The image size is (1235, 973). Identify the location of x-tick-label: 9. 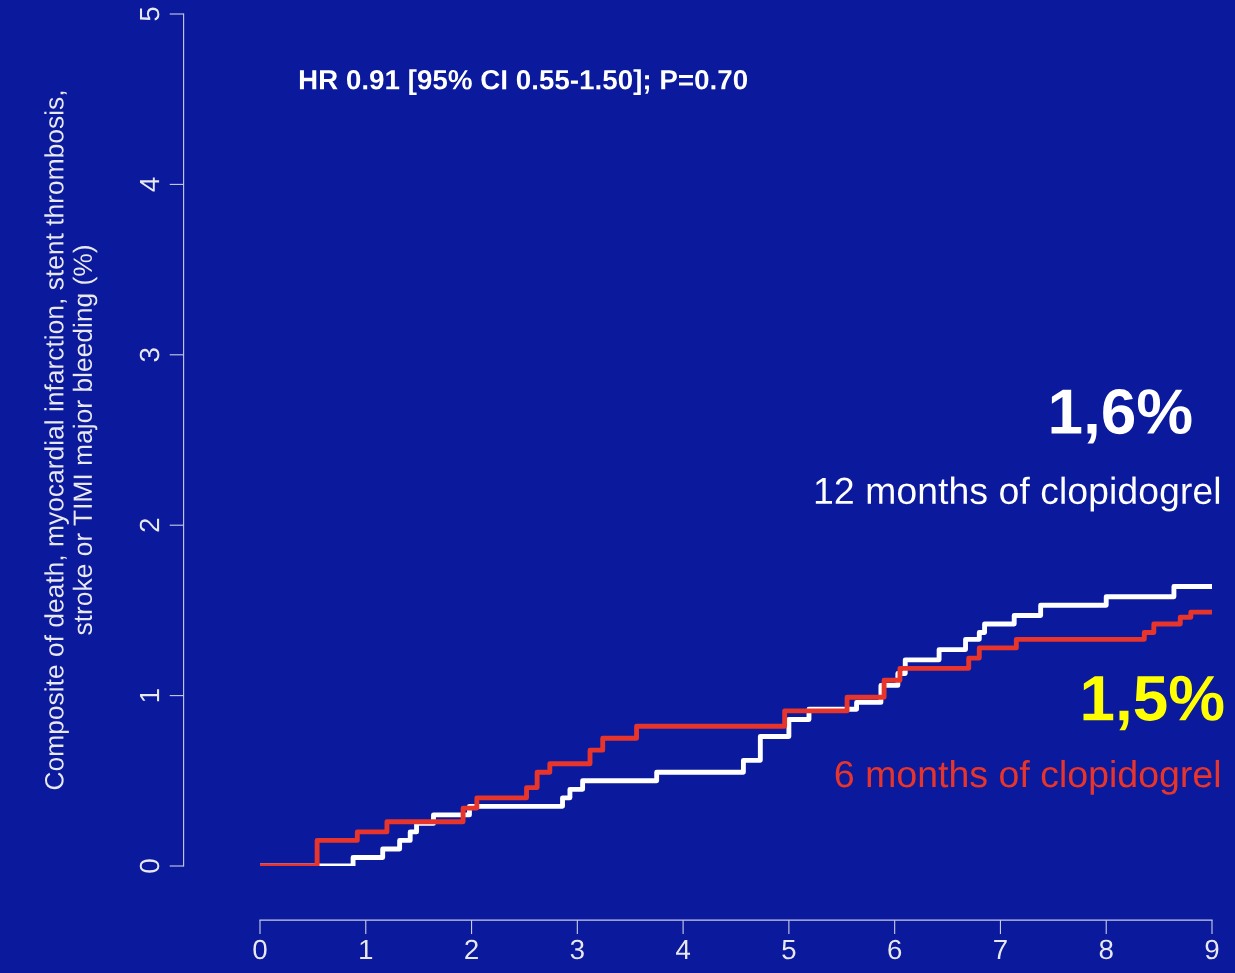
(1212, 949).